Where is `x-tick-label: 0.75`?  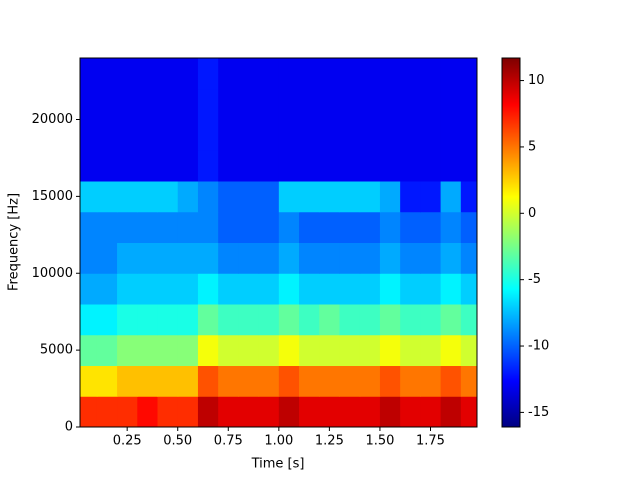
x-tick-label: 0.75 is located at coordinates (228, 441).